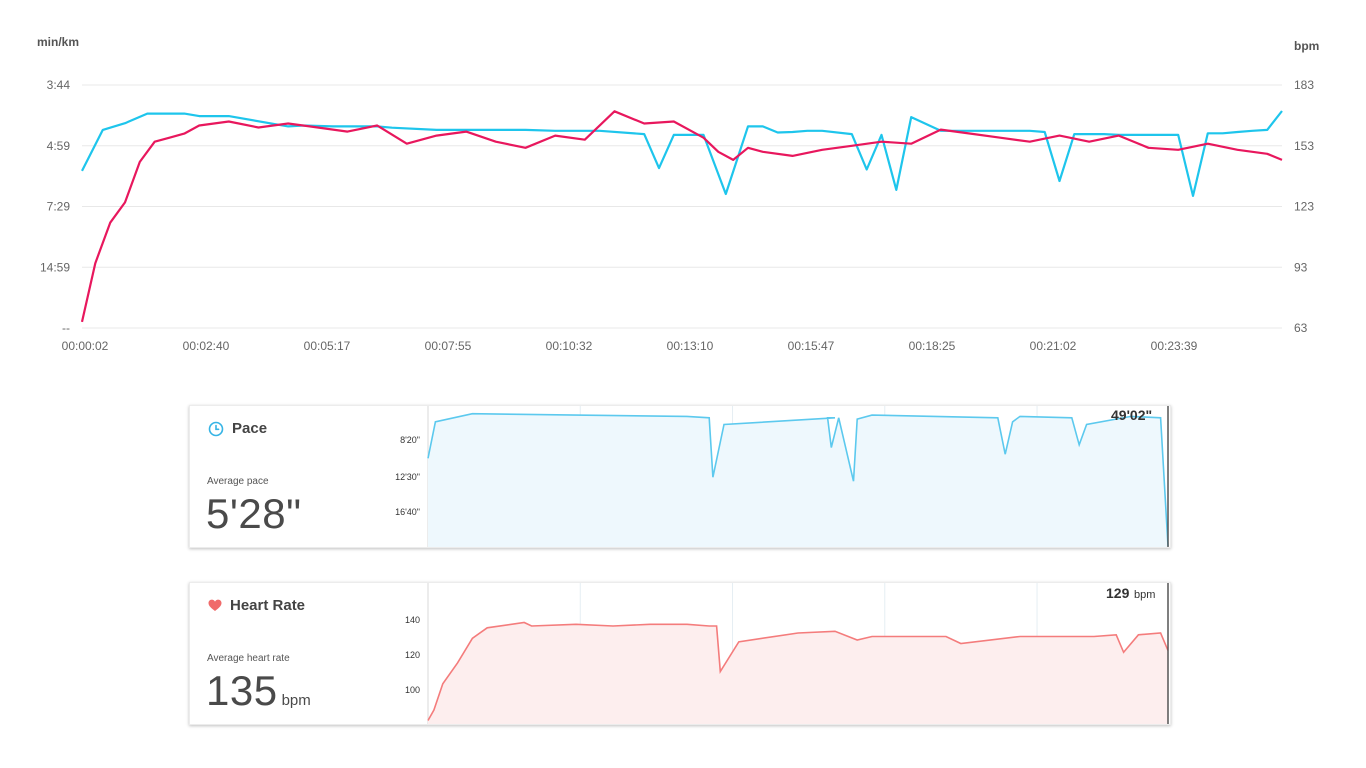 Image resolution: width=1366 pixels, height=768 pixels. Describe the element at coordinates (448, 346) in the screenshot. I see `x-axis-tick-label: 00:07:55` at that location.